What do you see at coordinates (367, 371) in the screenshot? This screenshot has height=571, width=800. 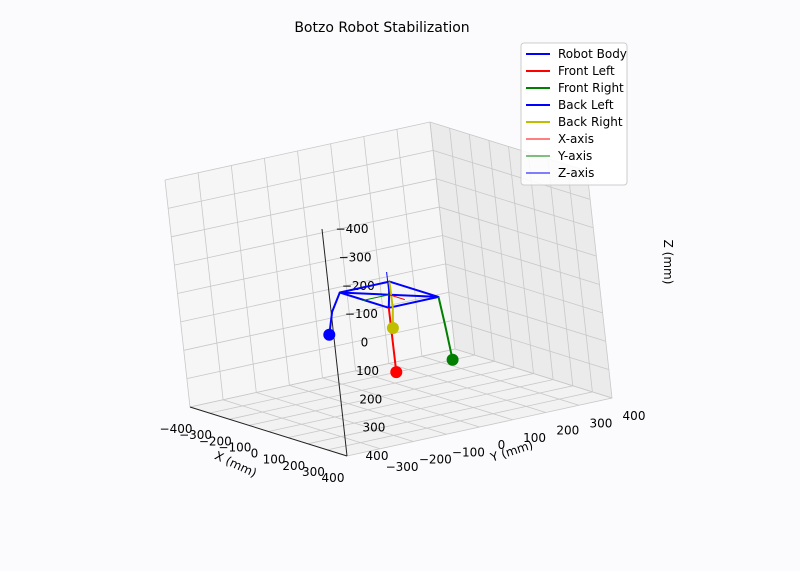 I see `z-tick-label: 100` at bounding box center [367, 371].